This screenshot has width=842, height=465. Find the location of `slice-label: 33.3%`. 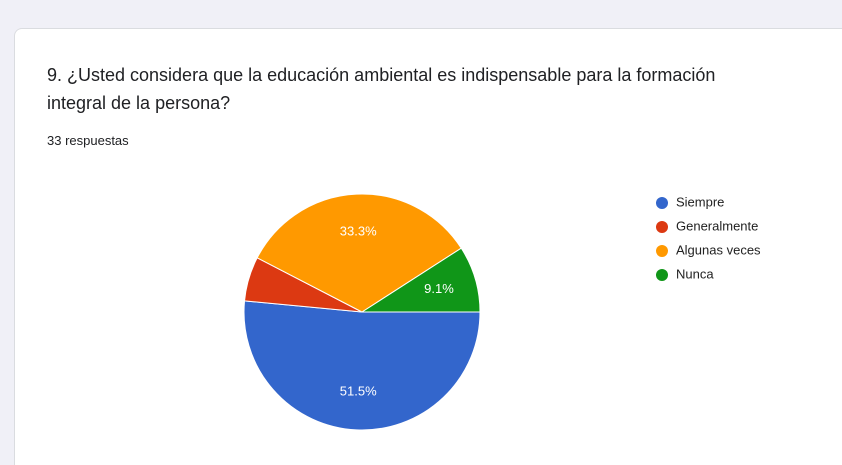

slice-label: 33.3% is located at coordinates (358, 230).